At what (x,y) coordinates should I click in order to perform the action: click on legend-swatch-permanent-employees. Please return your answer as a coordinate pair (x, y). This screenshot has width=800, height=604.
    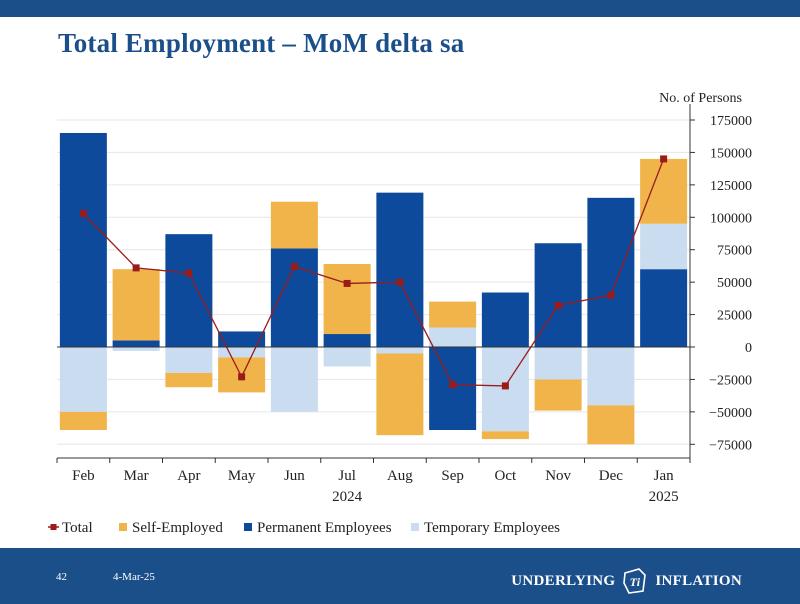
    Looking at the image, I should click on (248, 527).